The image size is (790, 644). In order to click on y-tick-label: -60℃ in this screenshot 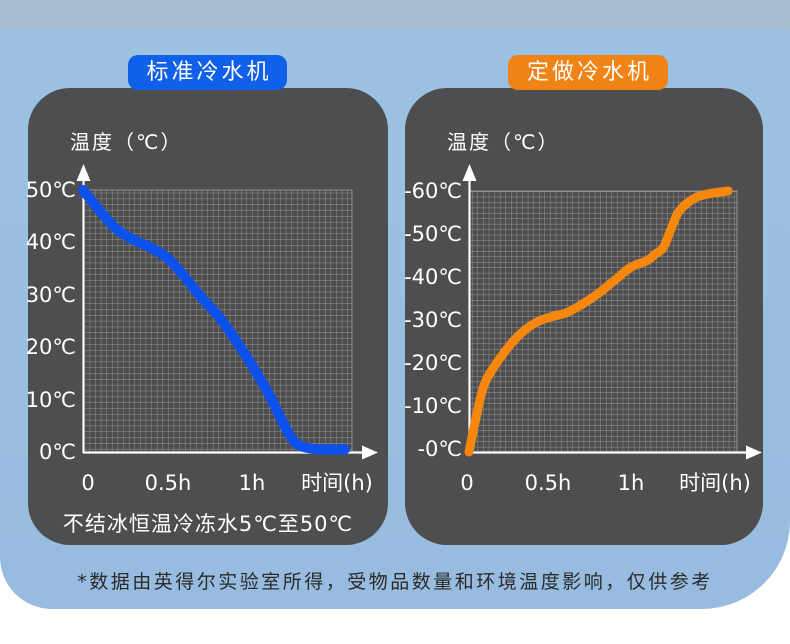, I will do `click(433, 191)`.